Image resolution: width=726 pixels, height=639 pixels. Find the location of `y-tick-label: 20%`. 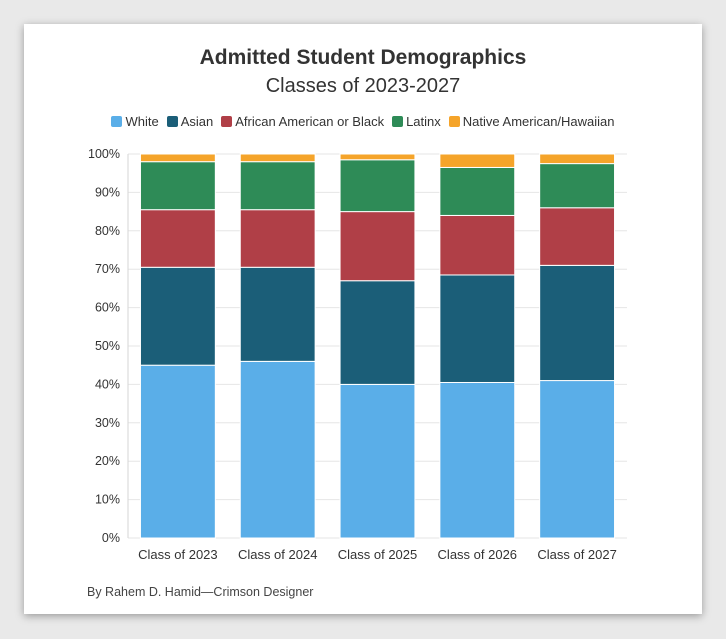

y-tick-label: 20% is located at coordinates (107, 461).